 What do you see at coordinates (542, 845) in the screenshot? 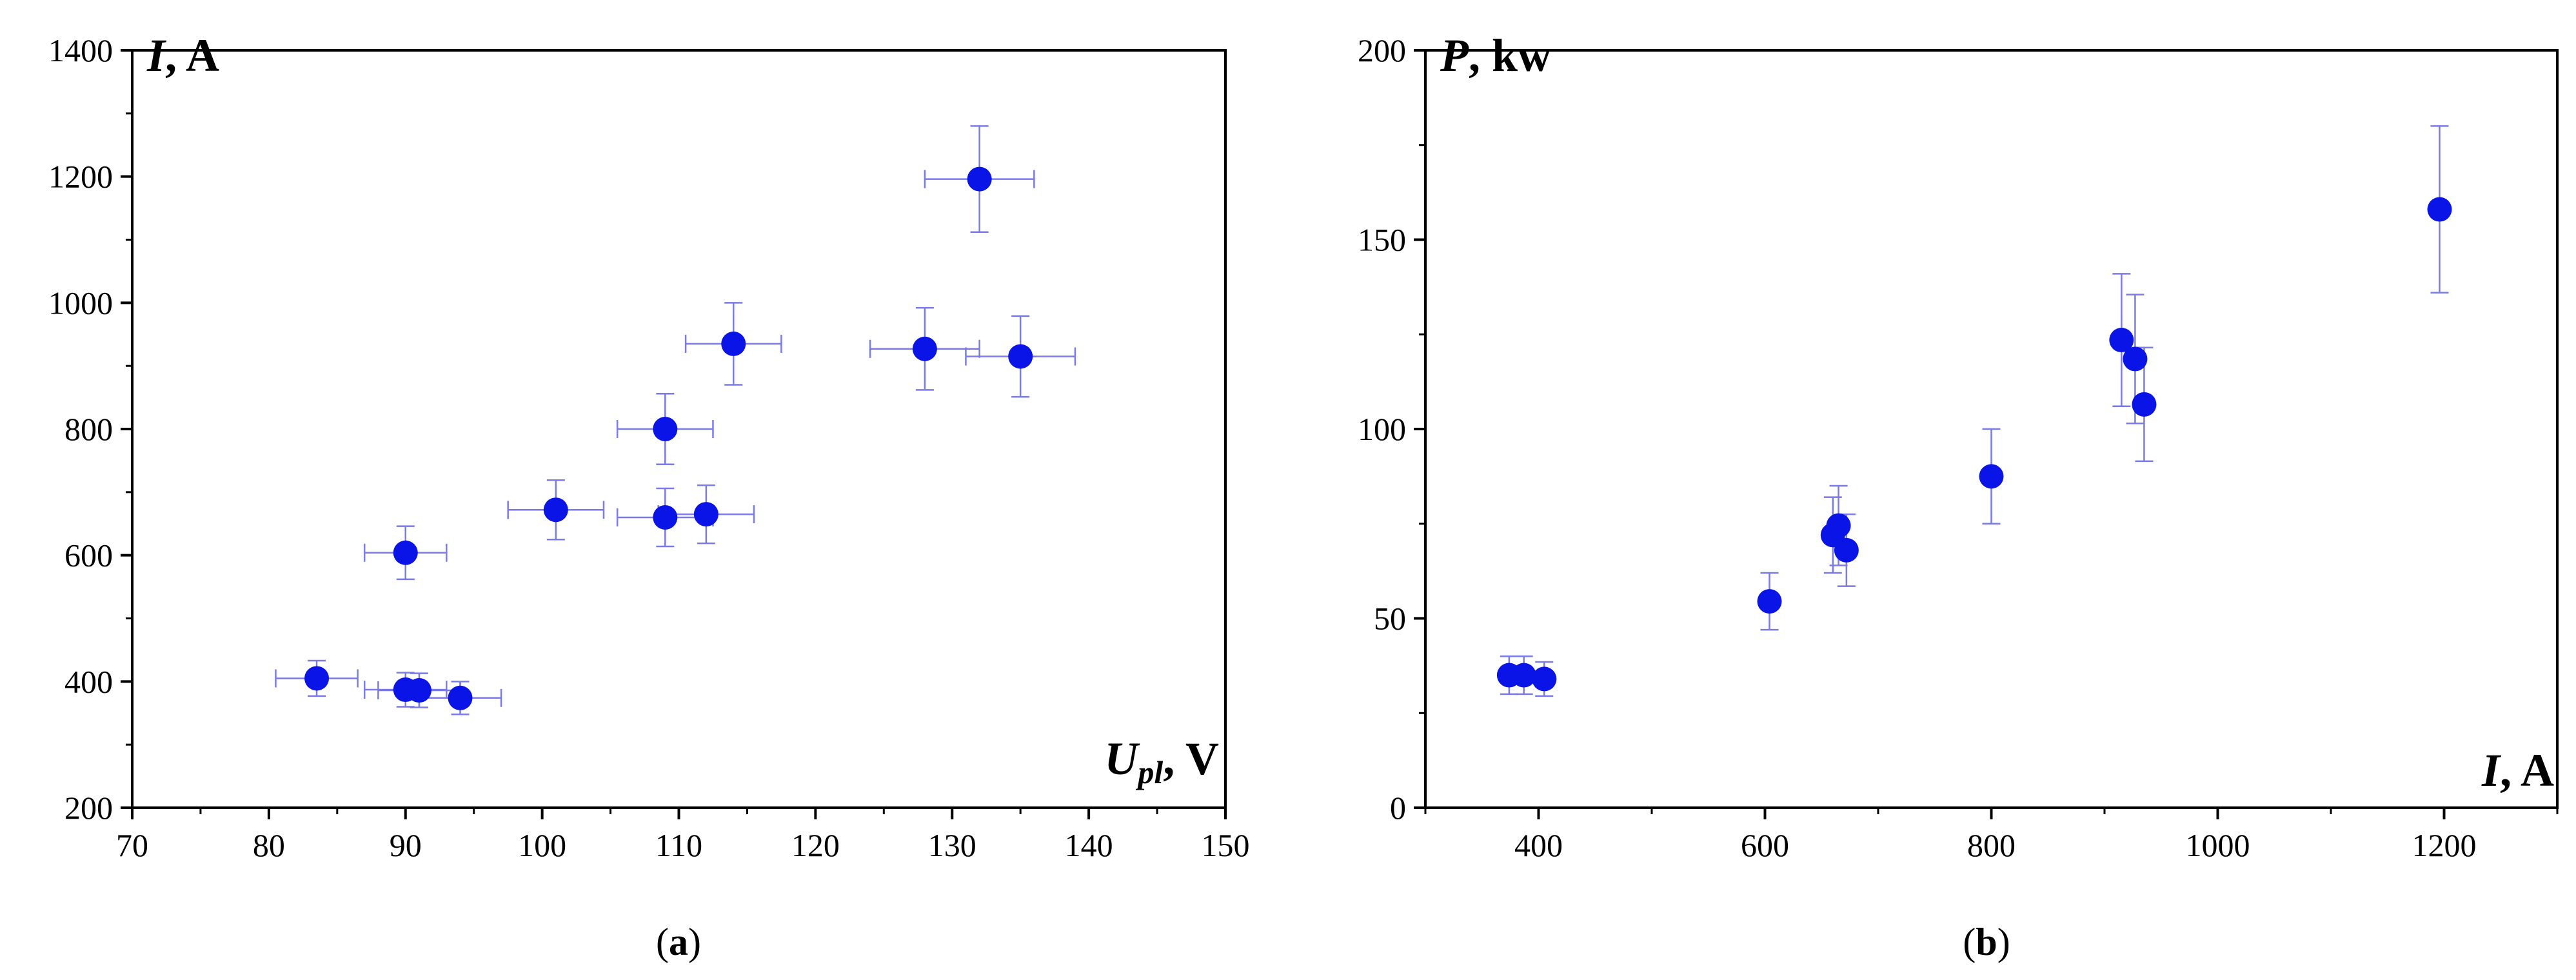
I see `x-tick-label: 100` at bounding box center [542, 845].